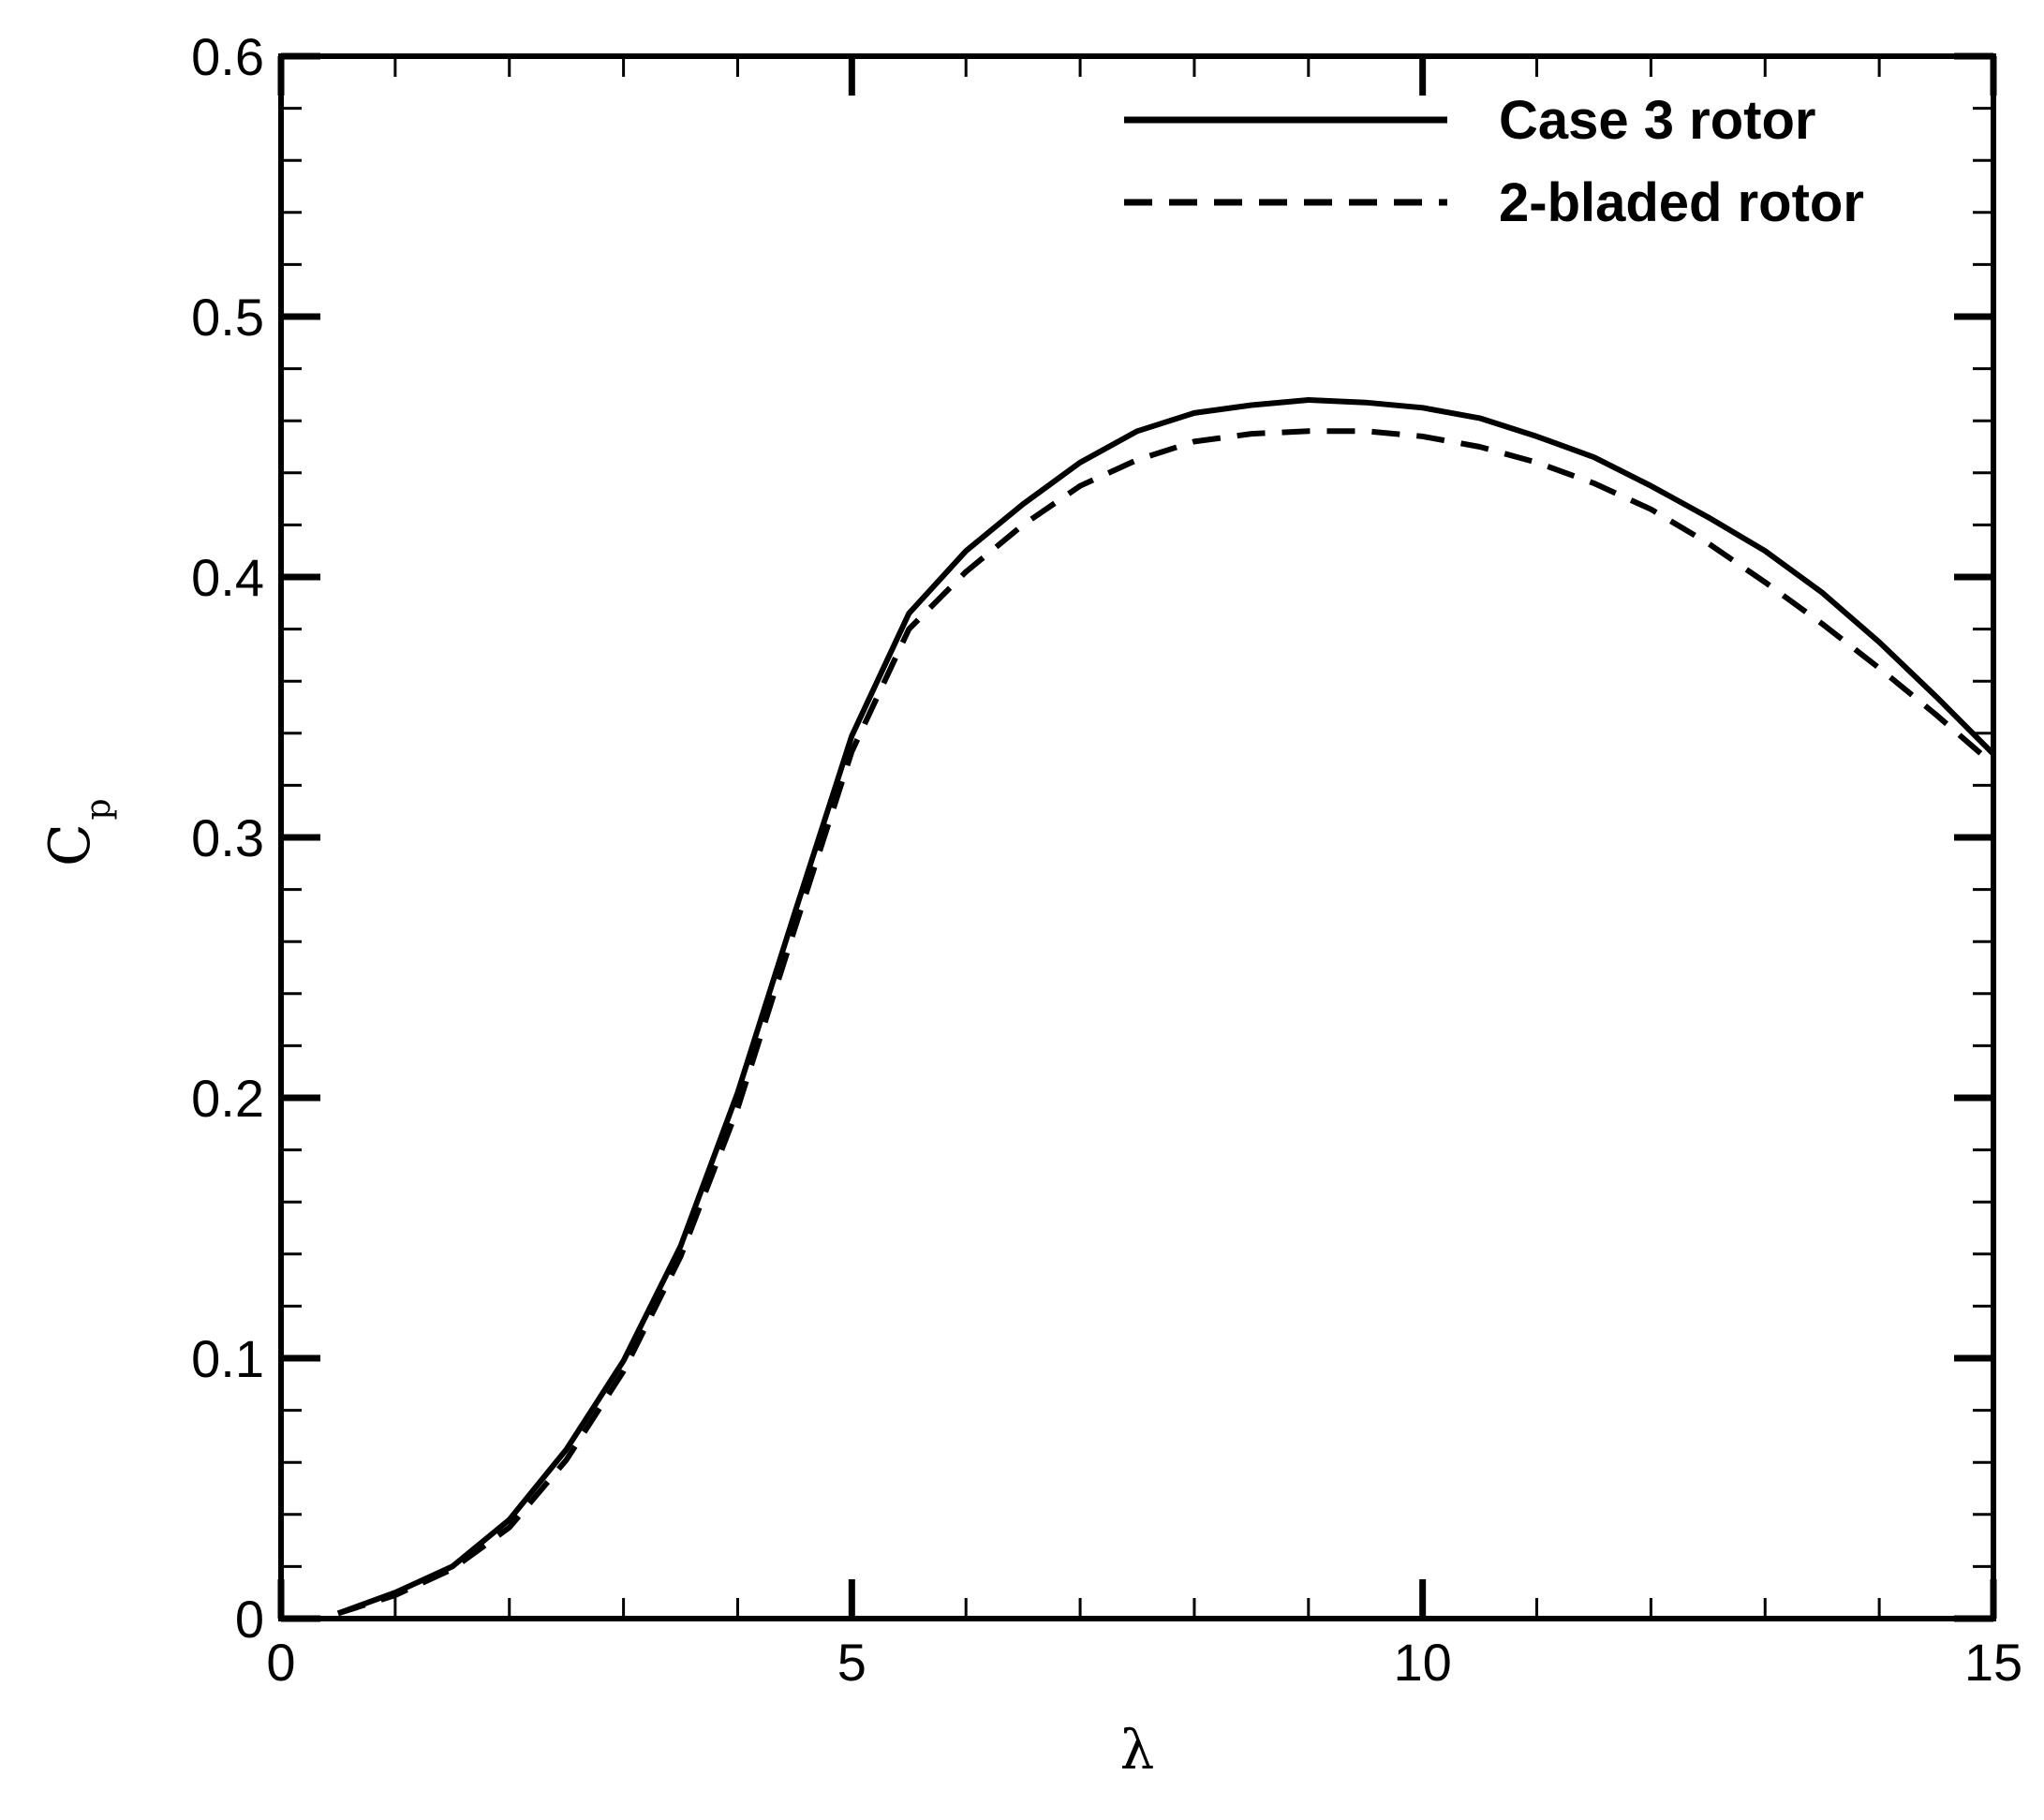 This screenshot has height=1820, width=2044. Describe the element at coordinates (280, 1663) in the screenshot. I see `x-tick-label: 0` at that location.